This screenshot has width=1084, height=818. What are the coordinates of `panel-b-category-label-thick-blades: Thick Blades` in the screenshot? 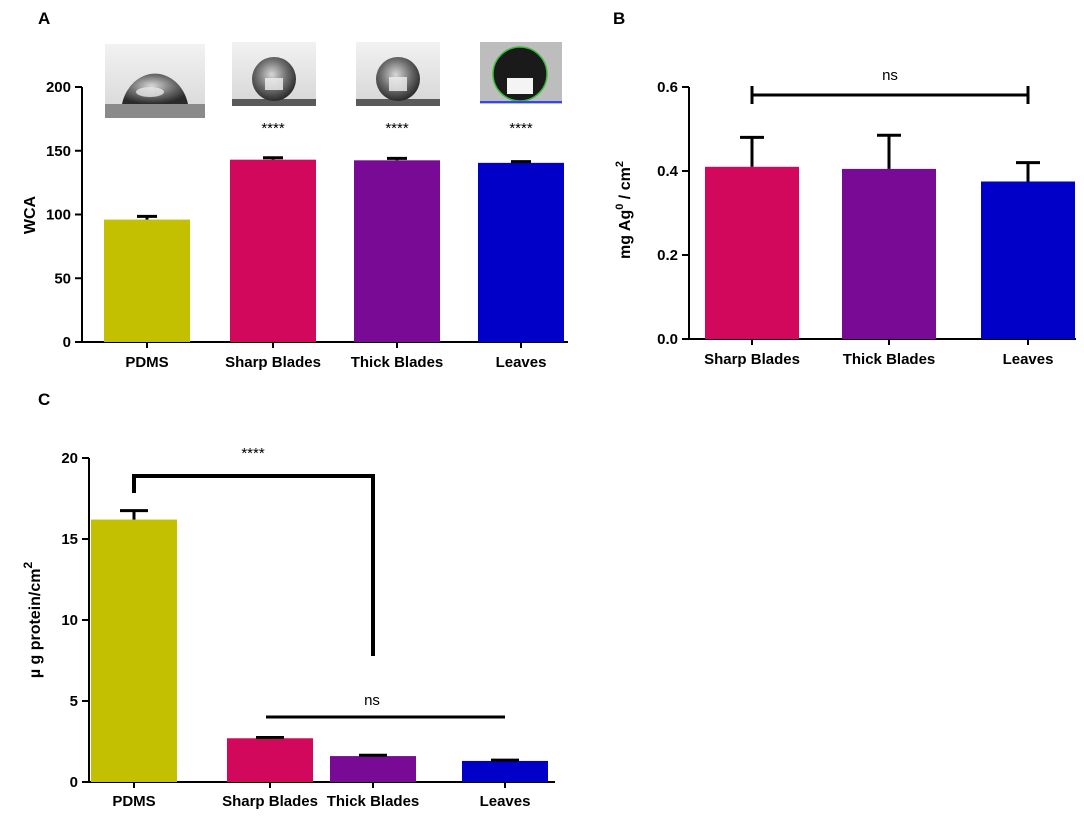 It's located at (889, 359).